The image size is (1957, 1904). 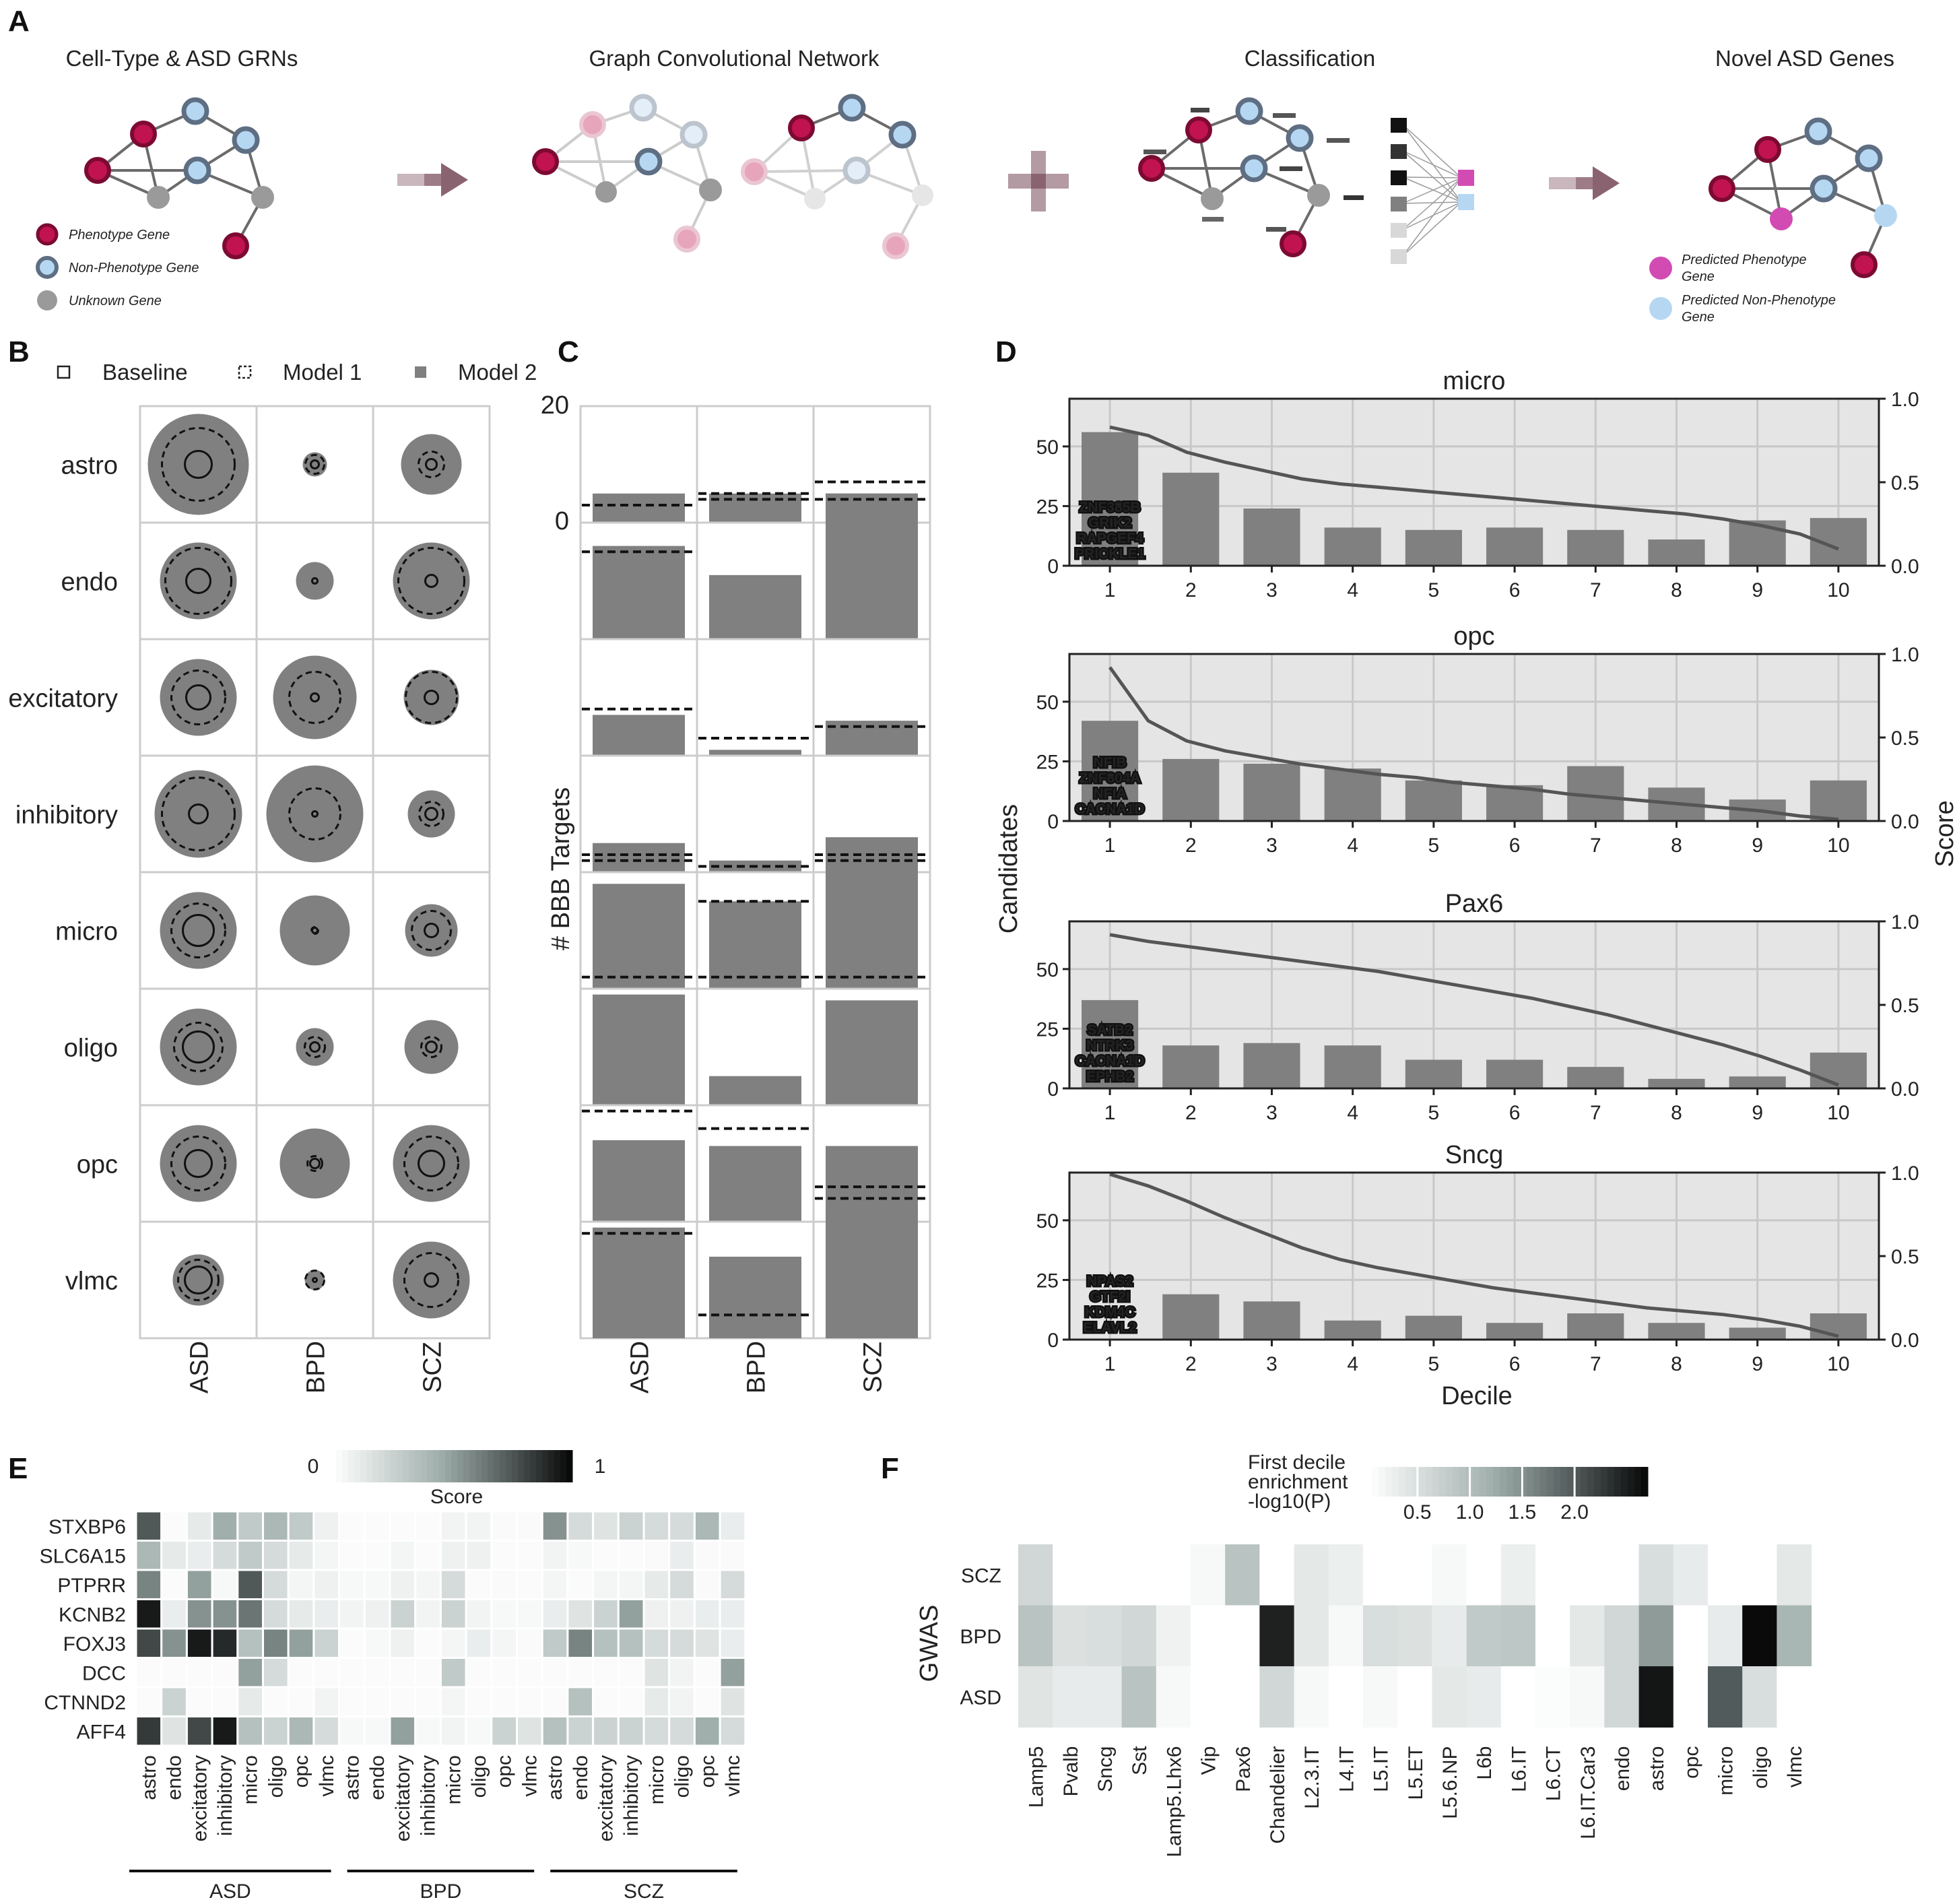 I want to click on legend-b: Baseline Model 1 Model 2, so click(x=297, y=372).